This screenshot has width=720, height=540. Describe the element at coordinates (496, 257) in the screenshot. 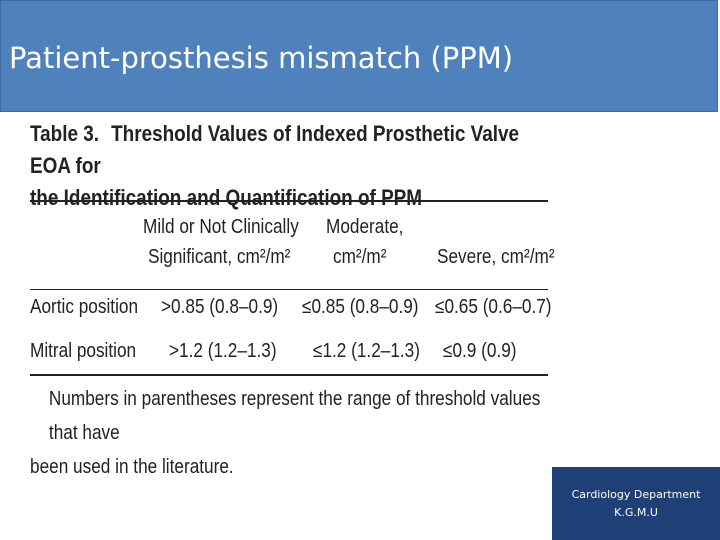

I see `header-severe: Severe, cm²/m²` at that location.